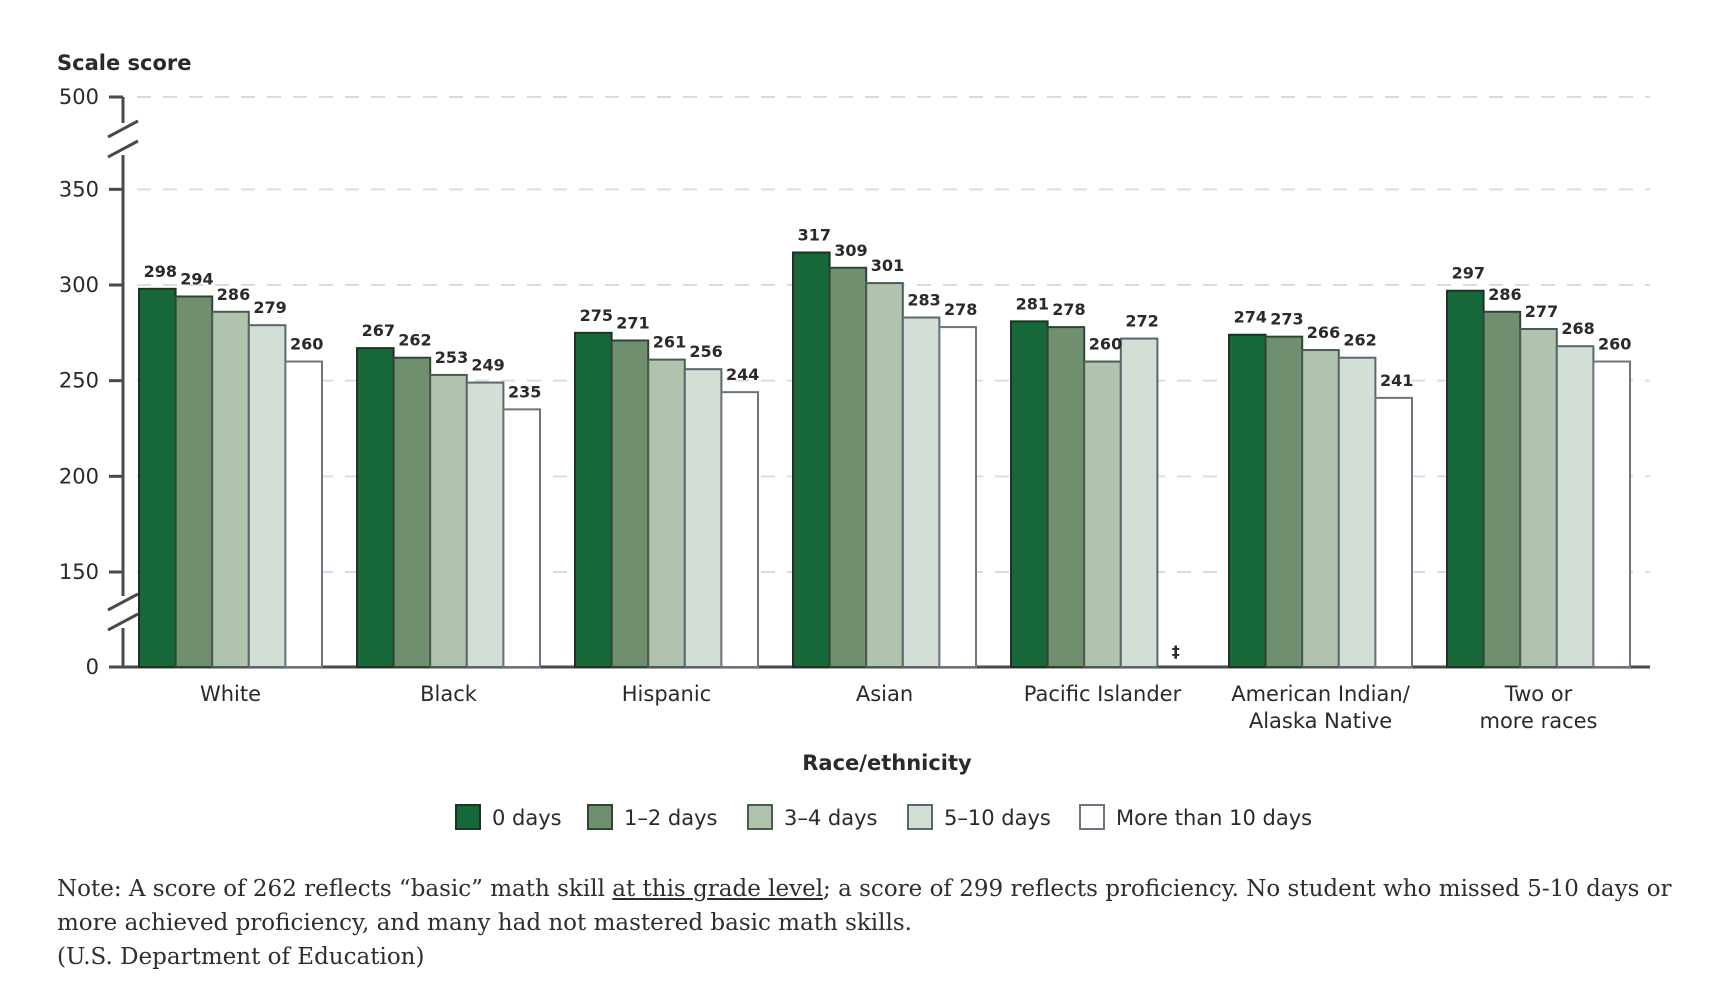 Image resolution: width=1724 pixels, height=986 pixels. I want to click on missing-data-marker: ‡, so click(1176, 651).